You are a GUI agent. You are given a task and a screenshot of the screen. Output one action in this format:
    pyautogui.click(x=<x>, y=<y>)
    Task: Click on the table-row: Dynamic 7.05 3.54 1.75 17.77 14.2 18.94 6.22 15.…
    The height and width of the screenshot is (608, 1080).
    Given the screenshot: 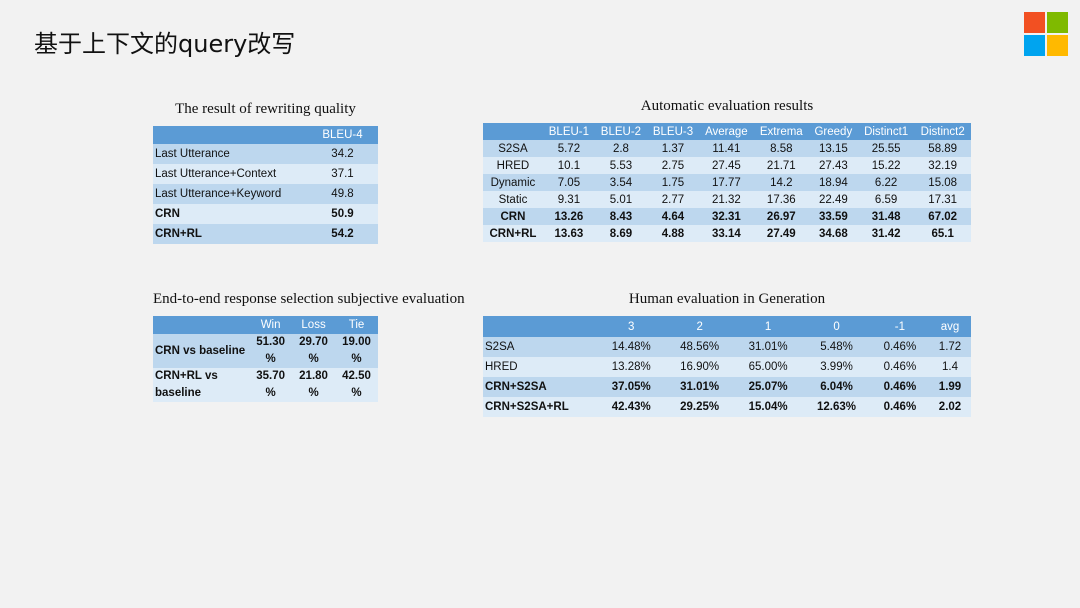 What is the action you would take?
    pyautogui.click(x=727, y=182)
    